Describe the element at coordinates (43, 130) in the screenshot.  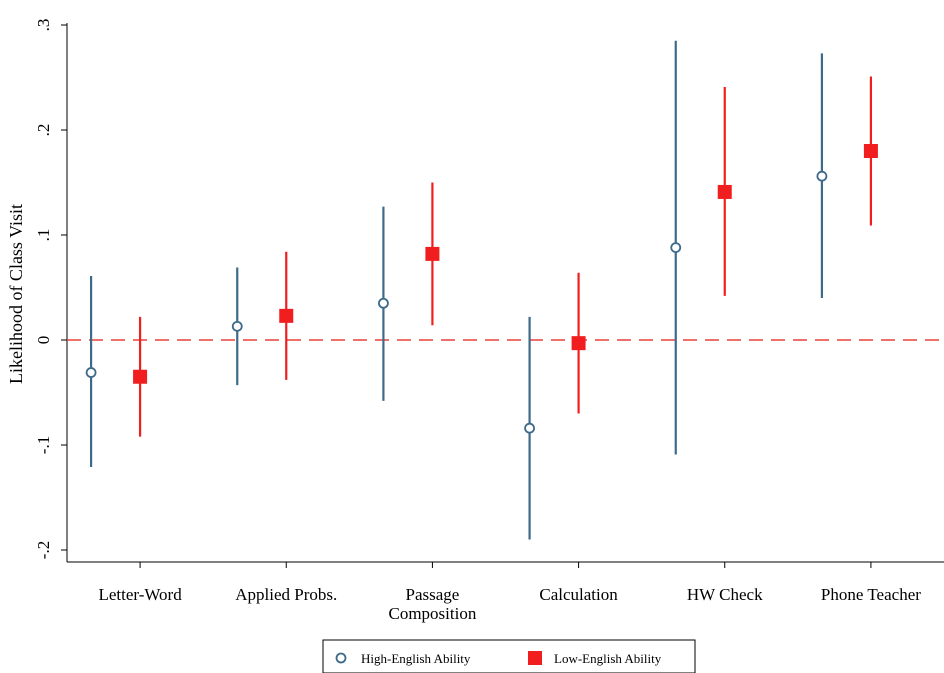
I see `y-tick-label: .2` at that location.